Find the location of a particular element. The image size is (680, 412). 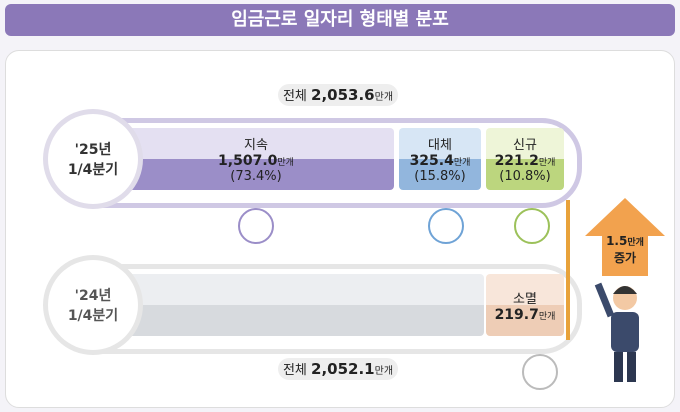

change: 1.5만개 증가 is located at coordinates (625, 250).